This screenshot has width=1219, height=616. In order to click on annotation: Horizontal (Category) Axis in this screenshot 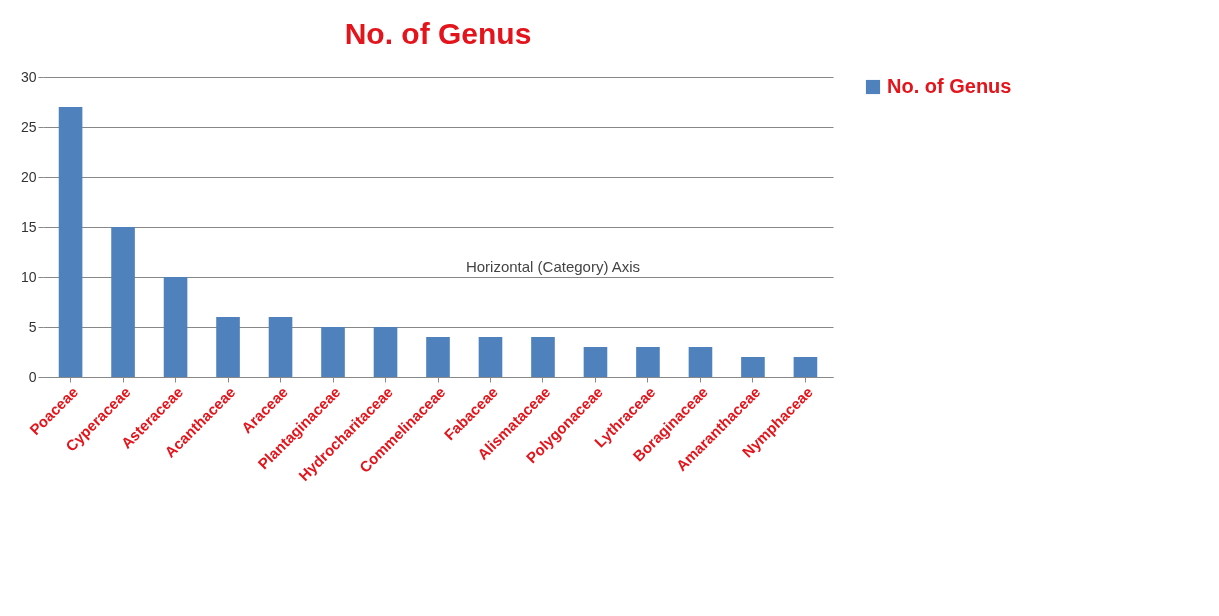, I will do `click(553, 266)`.